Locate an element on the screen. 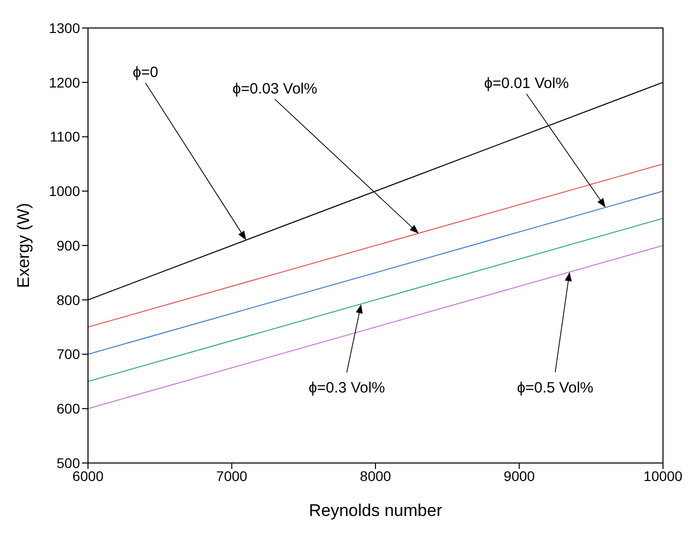  x-tick-label: 8000 is located at coordinates (376, 476).